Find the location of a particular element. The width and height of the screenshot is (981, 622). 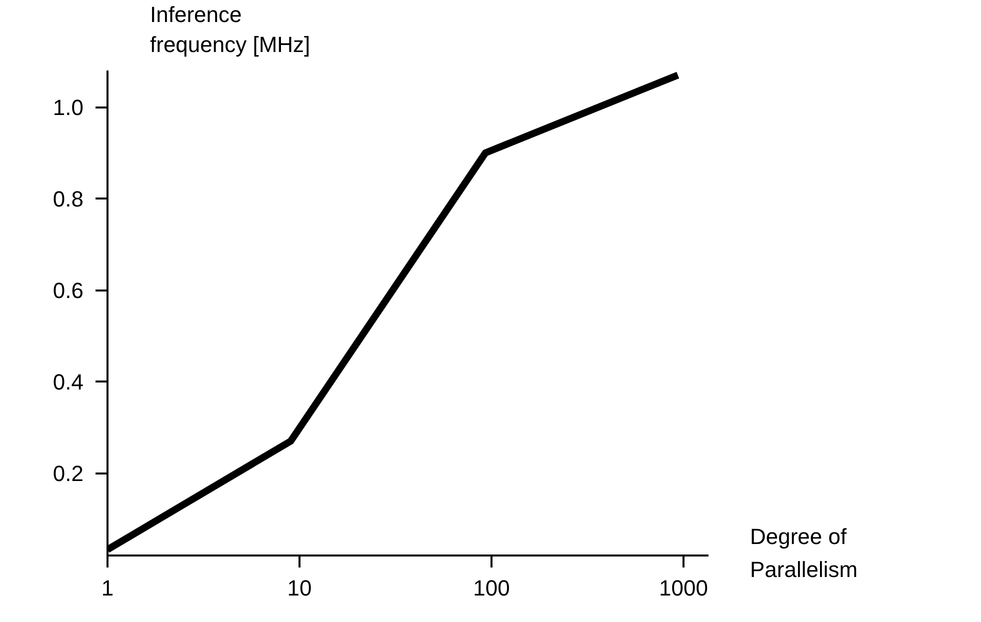

x-axis-title: Degree of Parallelism is located at coordinates (804, 553).